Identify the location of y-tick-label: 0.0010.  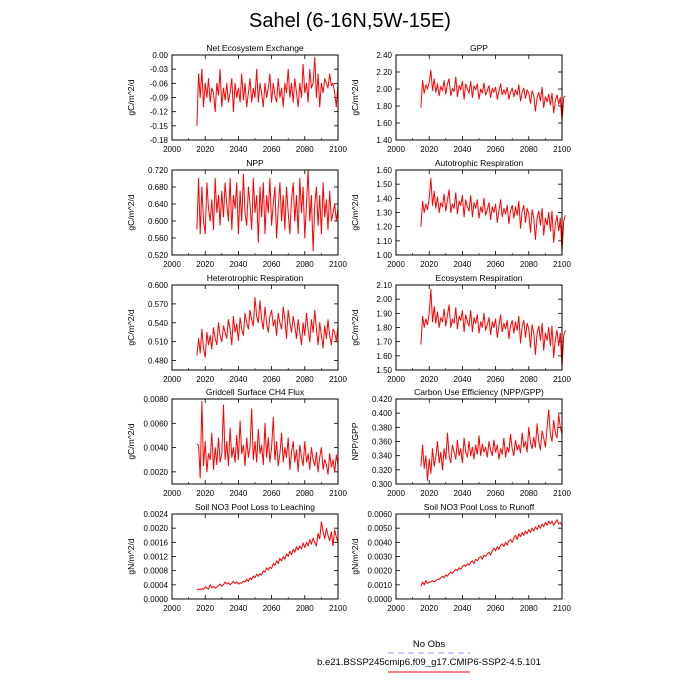
(380, 585).